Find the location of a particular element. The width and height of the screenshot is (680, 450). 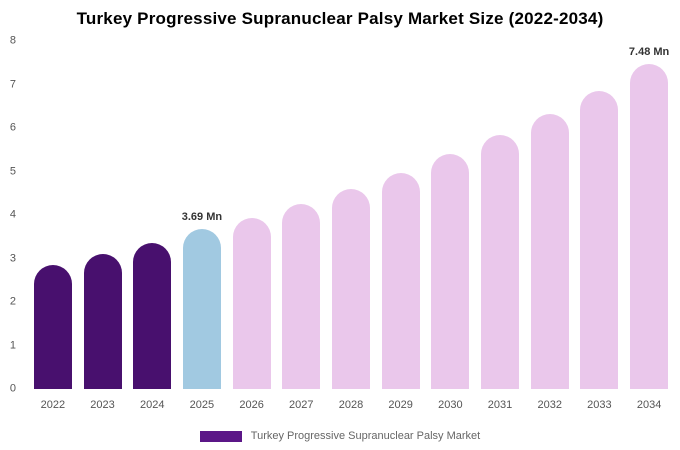

bar-2022 is located at coordinates (52, 327).